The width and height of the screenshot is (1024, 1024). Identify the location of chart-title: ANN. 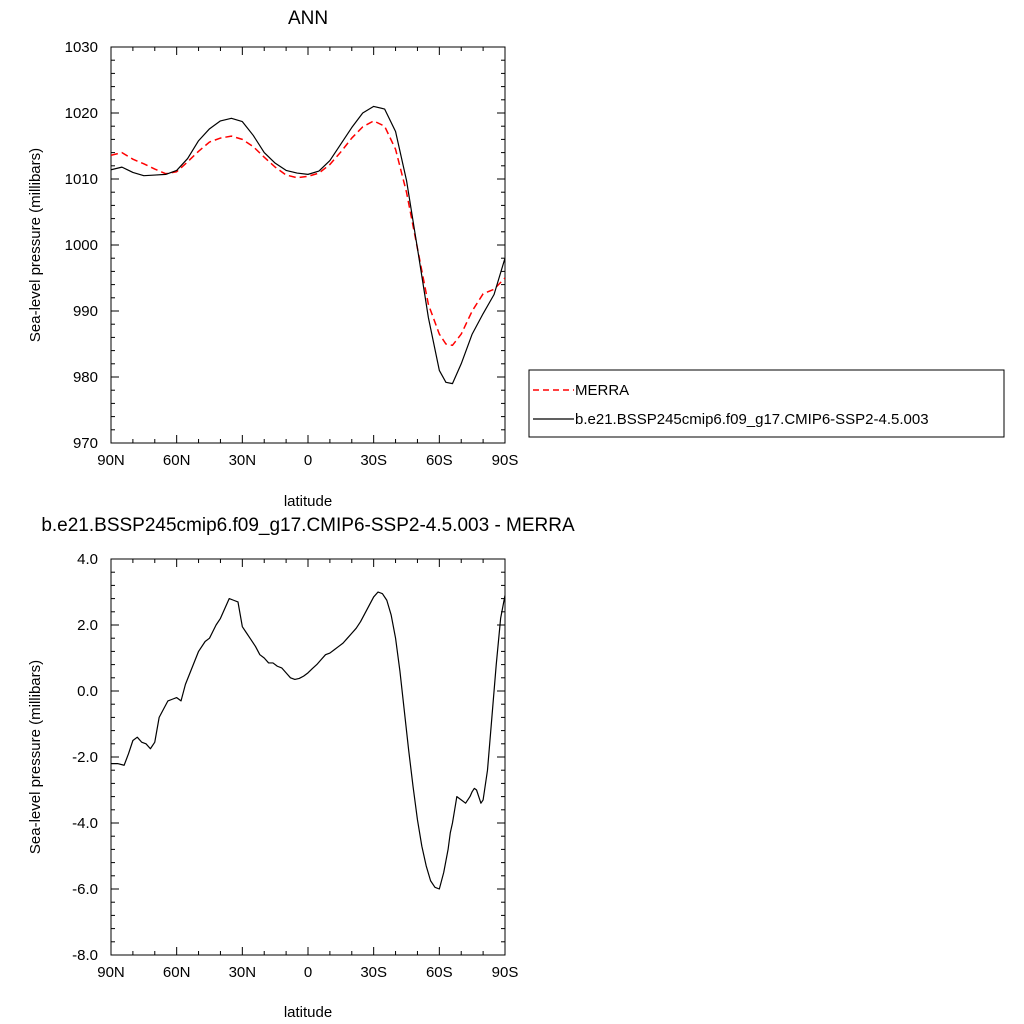
(308, 18).